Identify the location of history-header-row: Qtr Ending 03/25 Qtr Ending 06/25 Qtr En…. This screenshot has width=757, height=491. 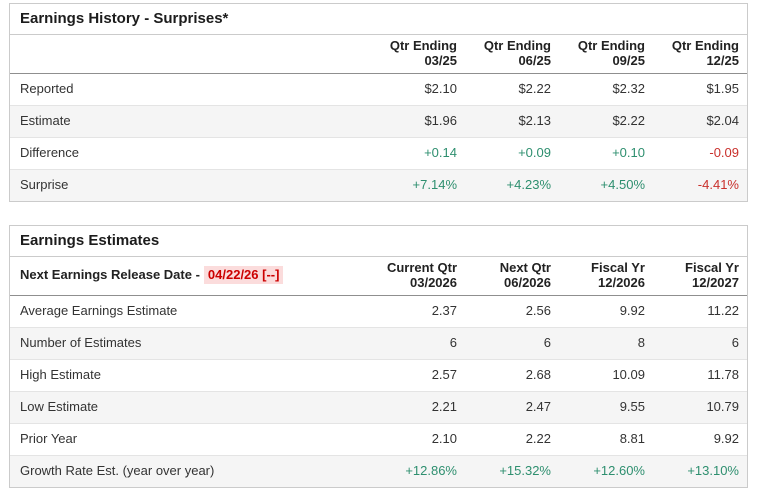
(378, 55).